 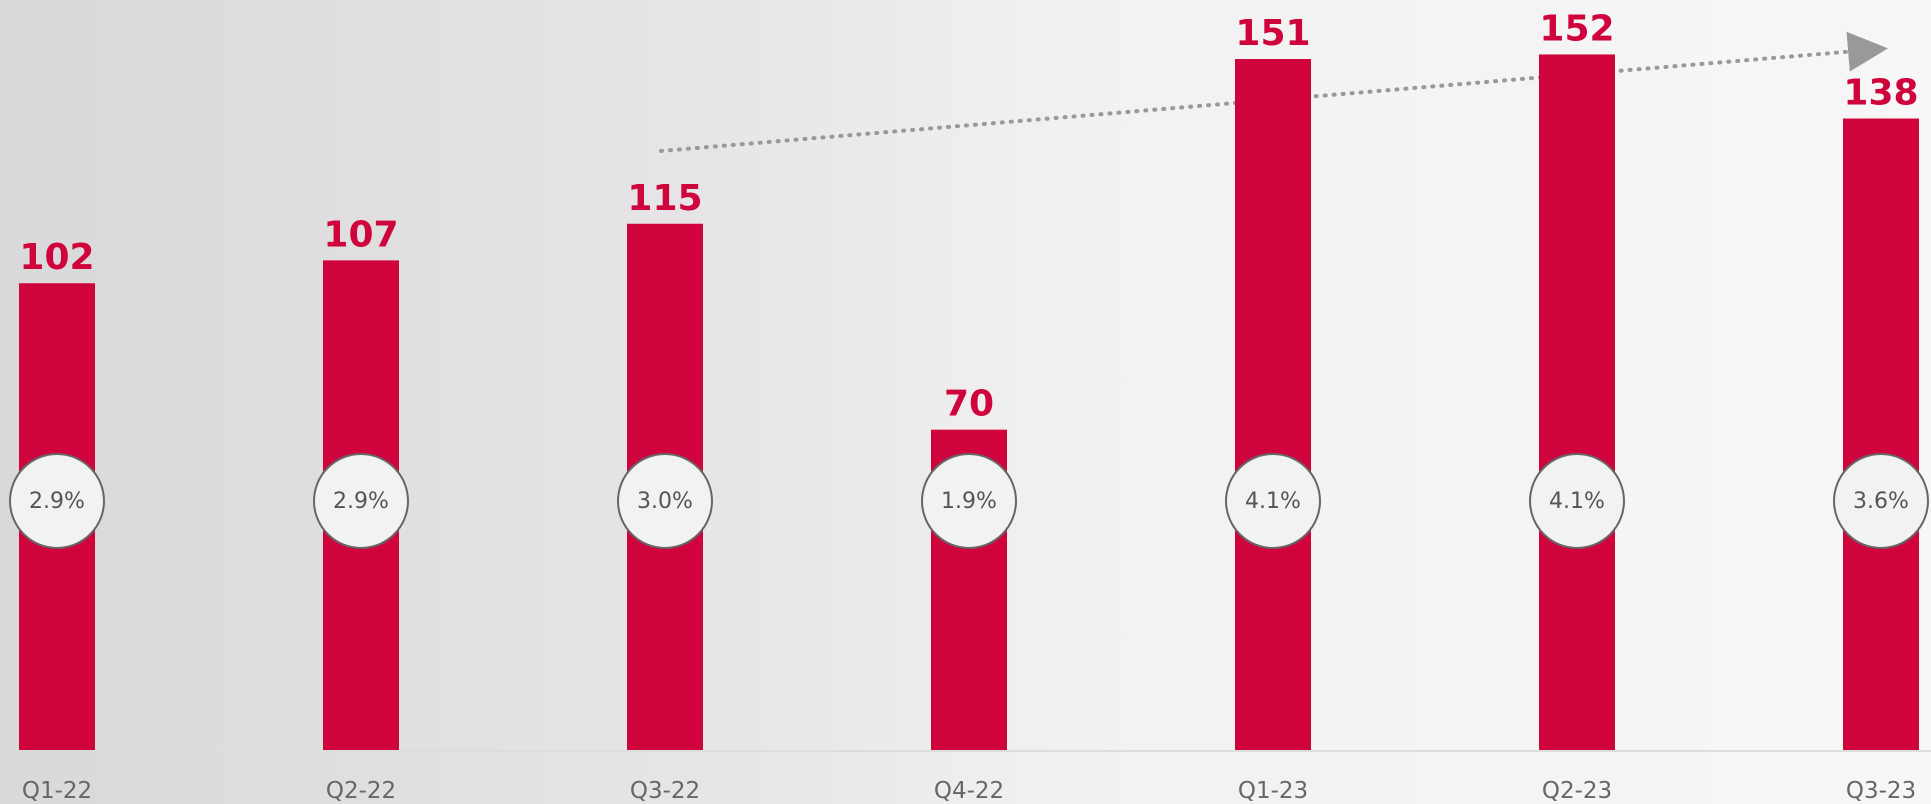 I want to click on x-tick-label: Q2-22, so click(x=361, y=791).